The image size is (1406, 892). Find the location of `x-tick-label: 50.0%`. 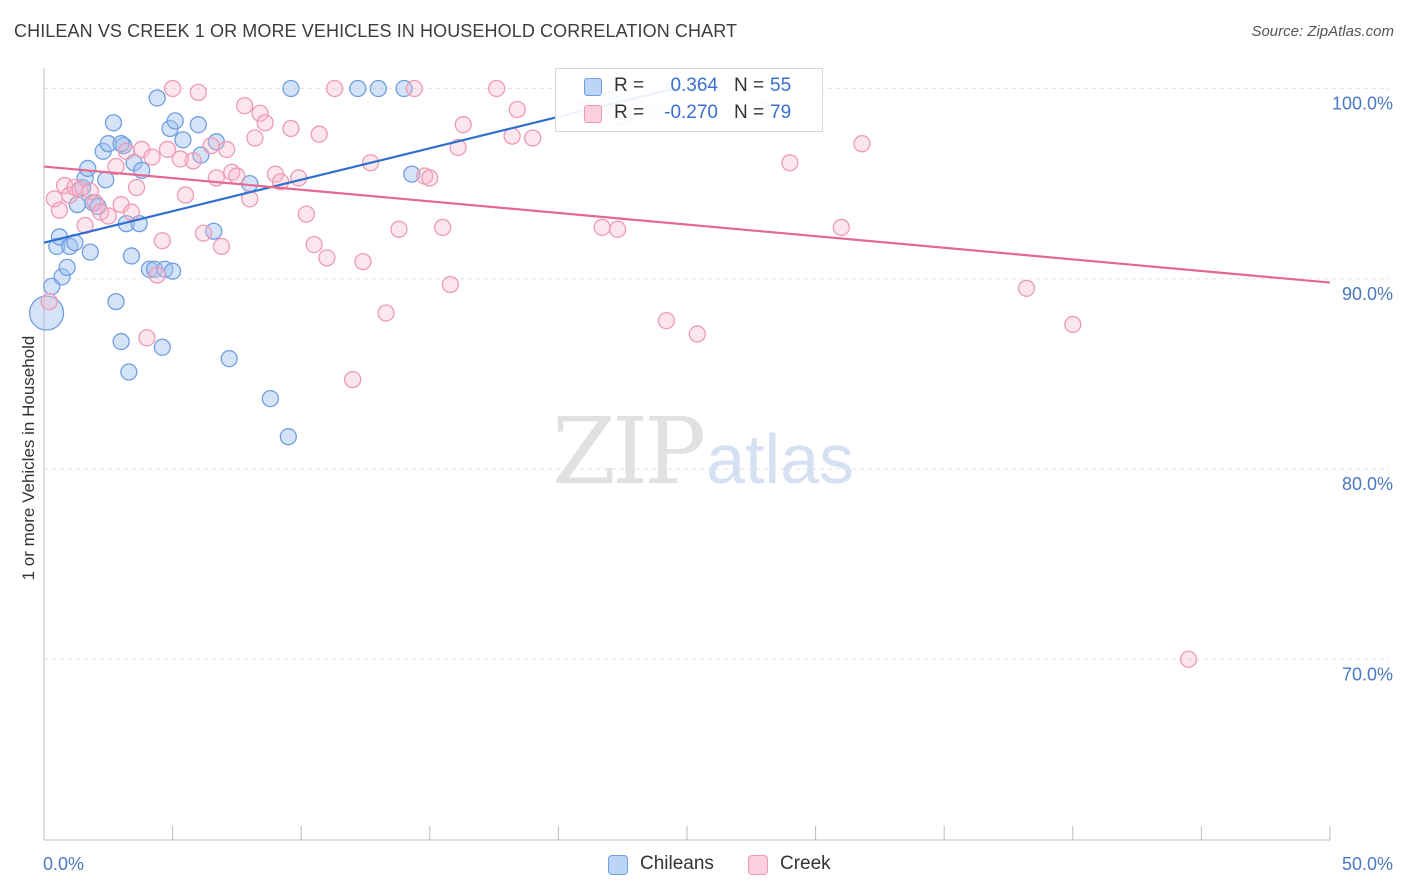

x-tick-label: 50.0% is located at coordinates (1367, 864).